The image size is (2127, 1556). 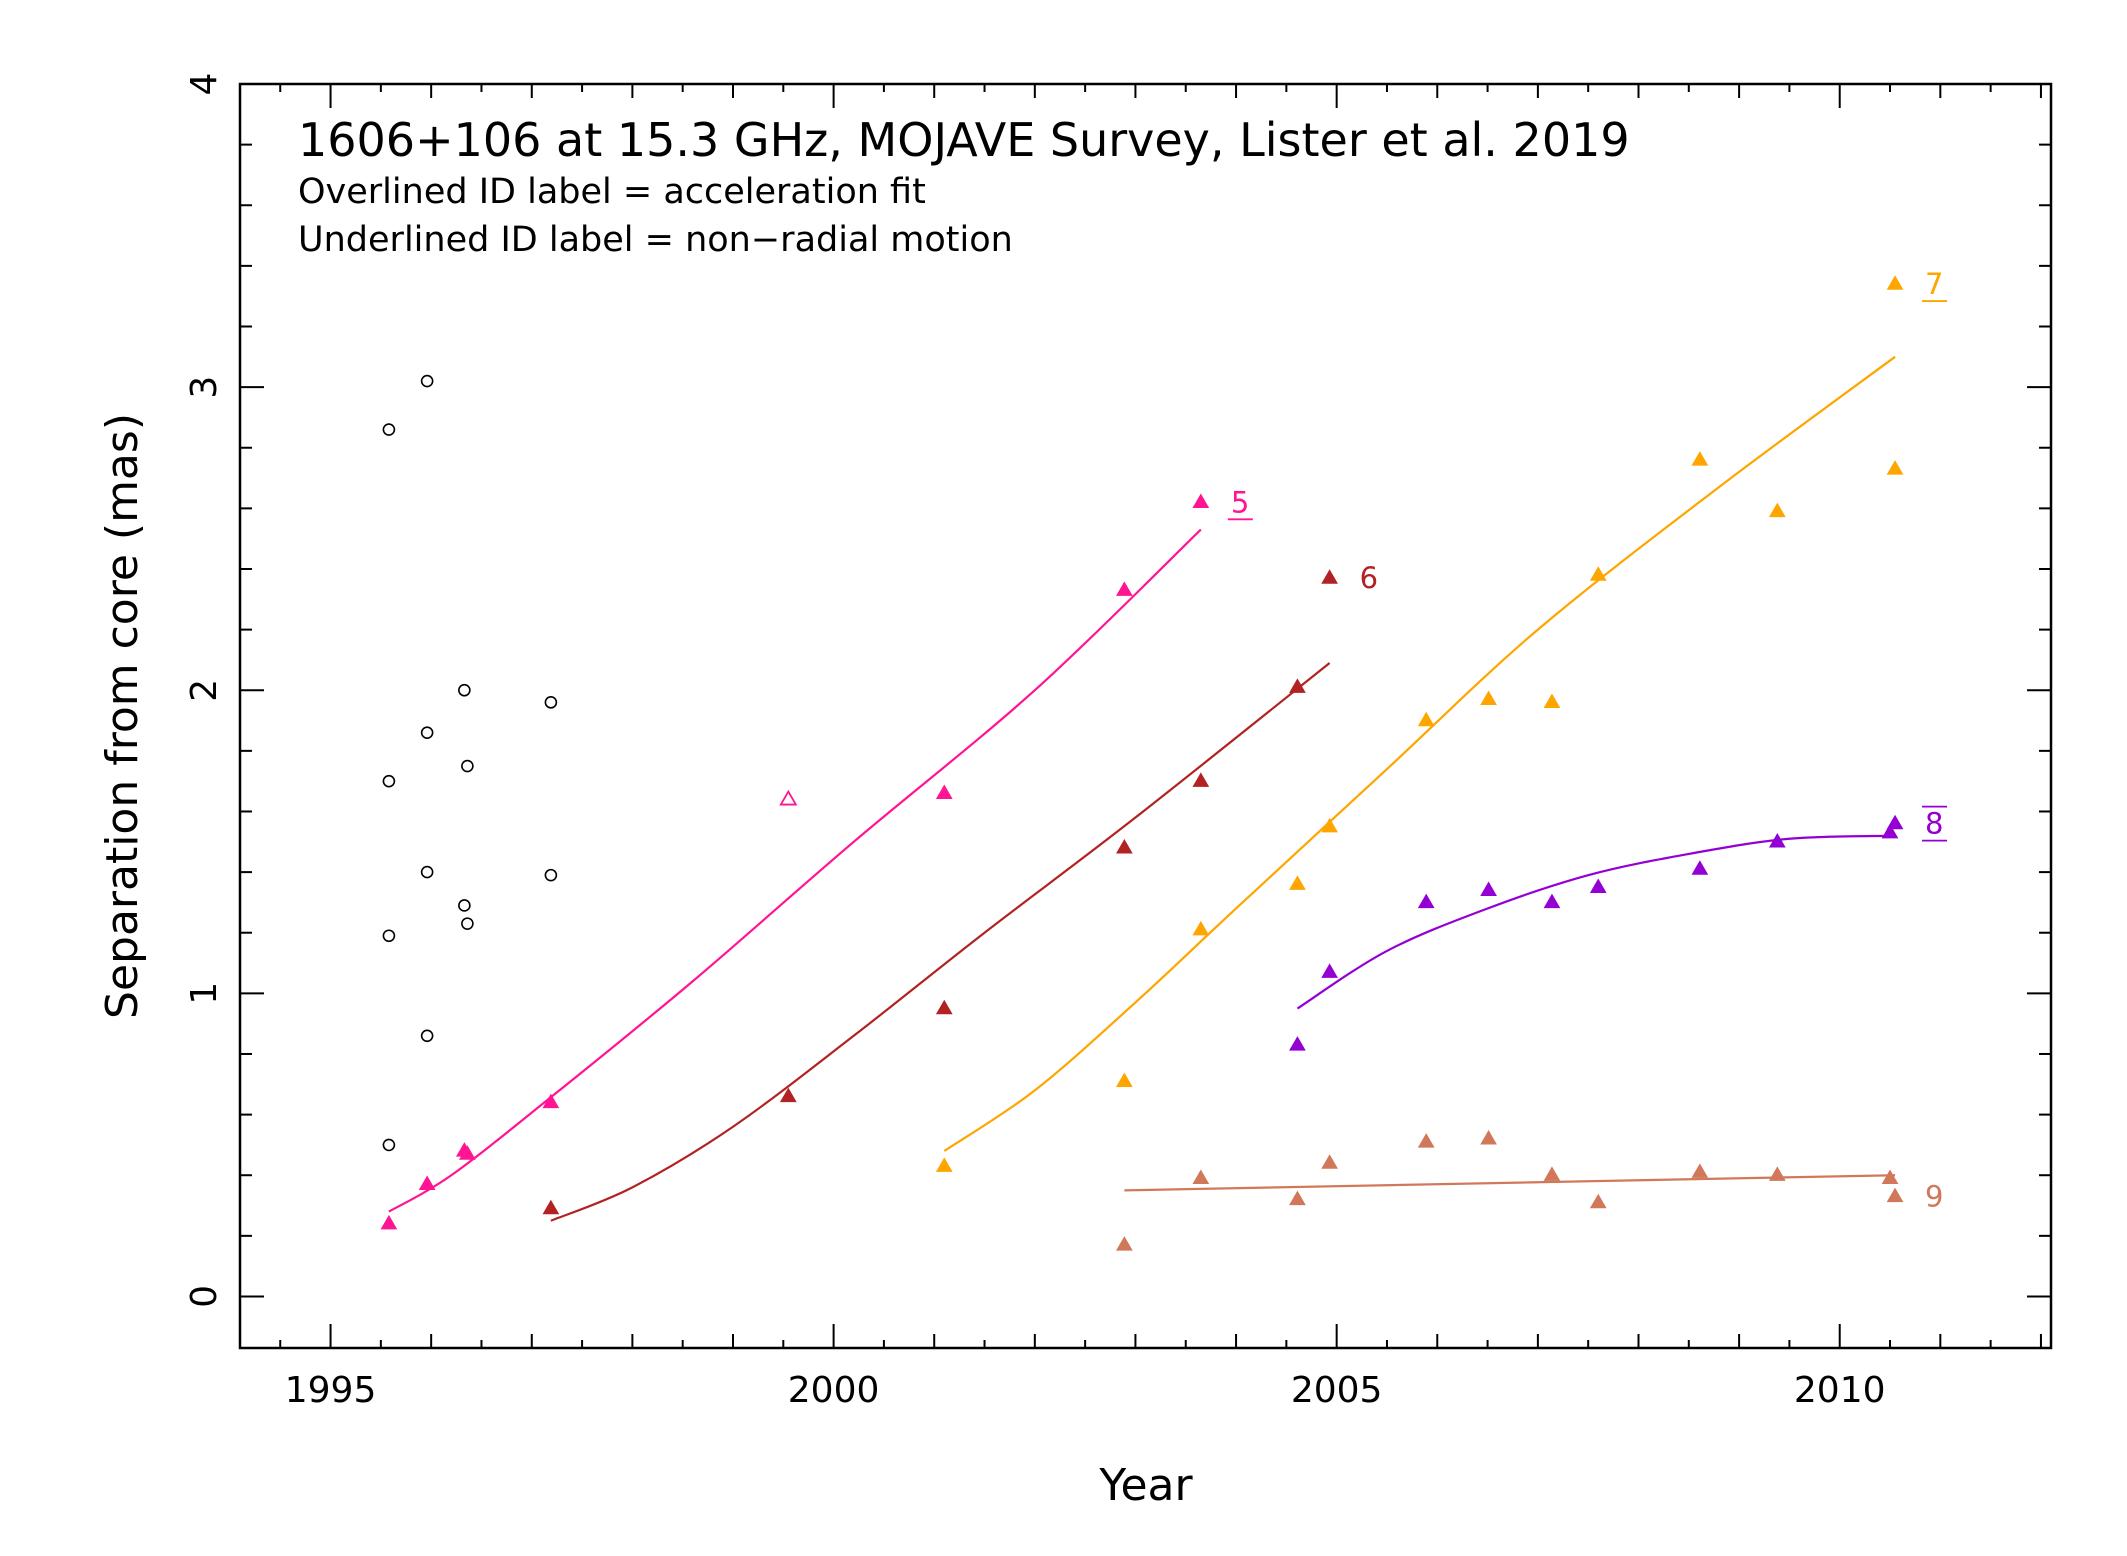 I want to click on x-tick-label: 2000, so click(x=834, y=1390).